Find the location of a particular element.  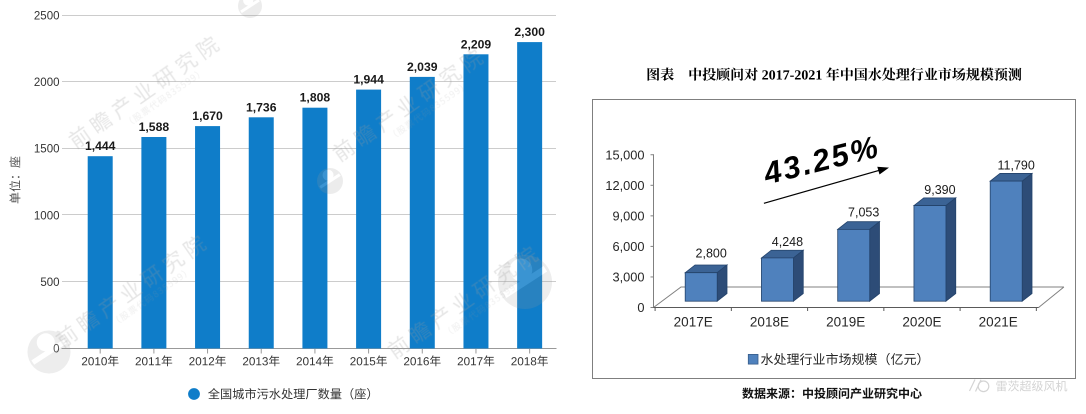

svg-text: 12,000 is located at coordinates (624, 185).